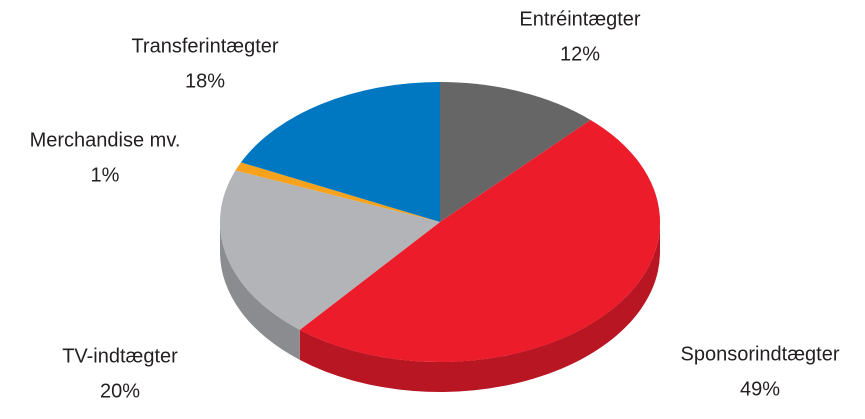 The height and width of the screenshot is (419, 865). What do you see at coordinates (120, 356) in the screenshot?
I see `slice-label: TV-indtægter` at bounding box center [120, 356].